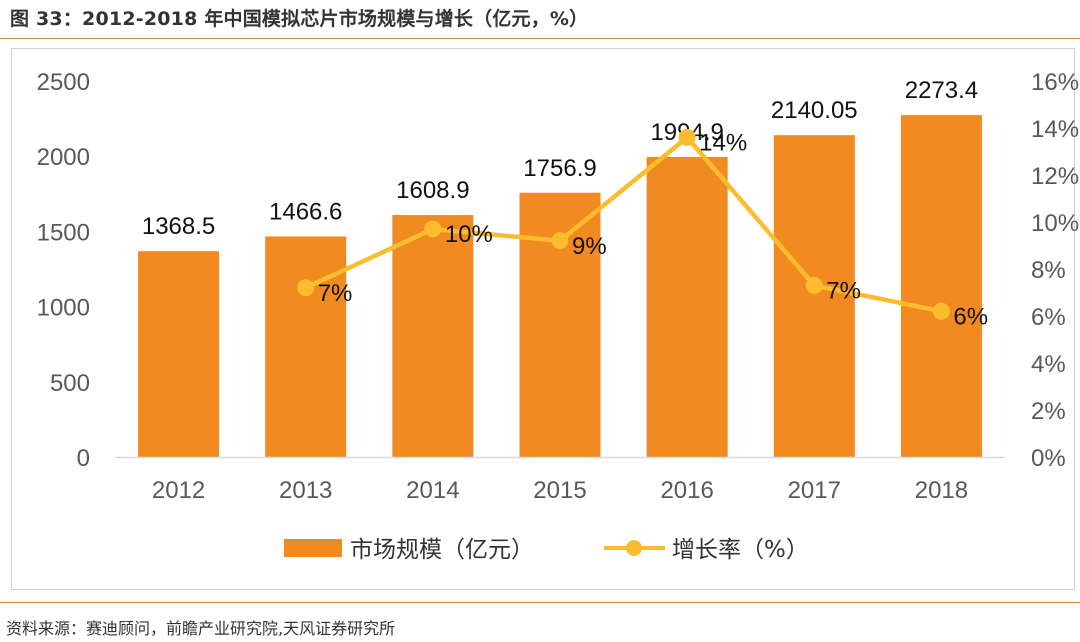 The width and height of the screenshot is (1080, 642). What do you see at coordinates (740, 550) in the screenshot?
I see `legend-line-label: 增长率（%）` at bounding box center [740, 550].